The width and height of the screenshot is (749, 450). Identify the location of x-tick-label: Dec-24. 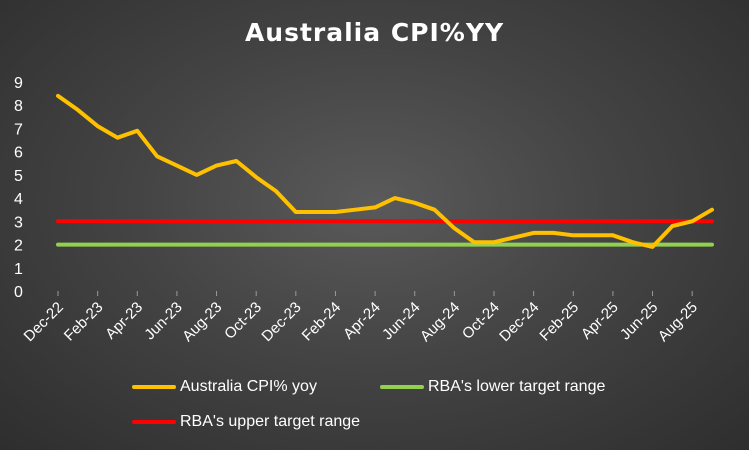
(519, 322).